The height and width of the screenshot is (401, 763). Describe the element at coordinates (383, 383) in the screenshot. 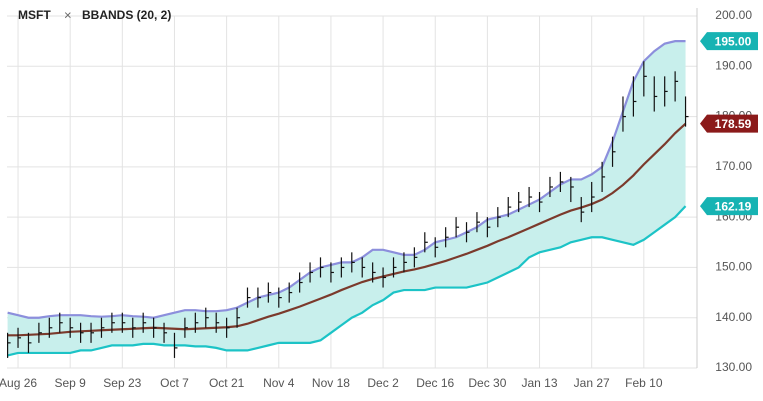

I see `x-tick-label: Dec 2` at that location.